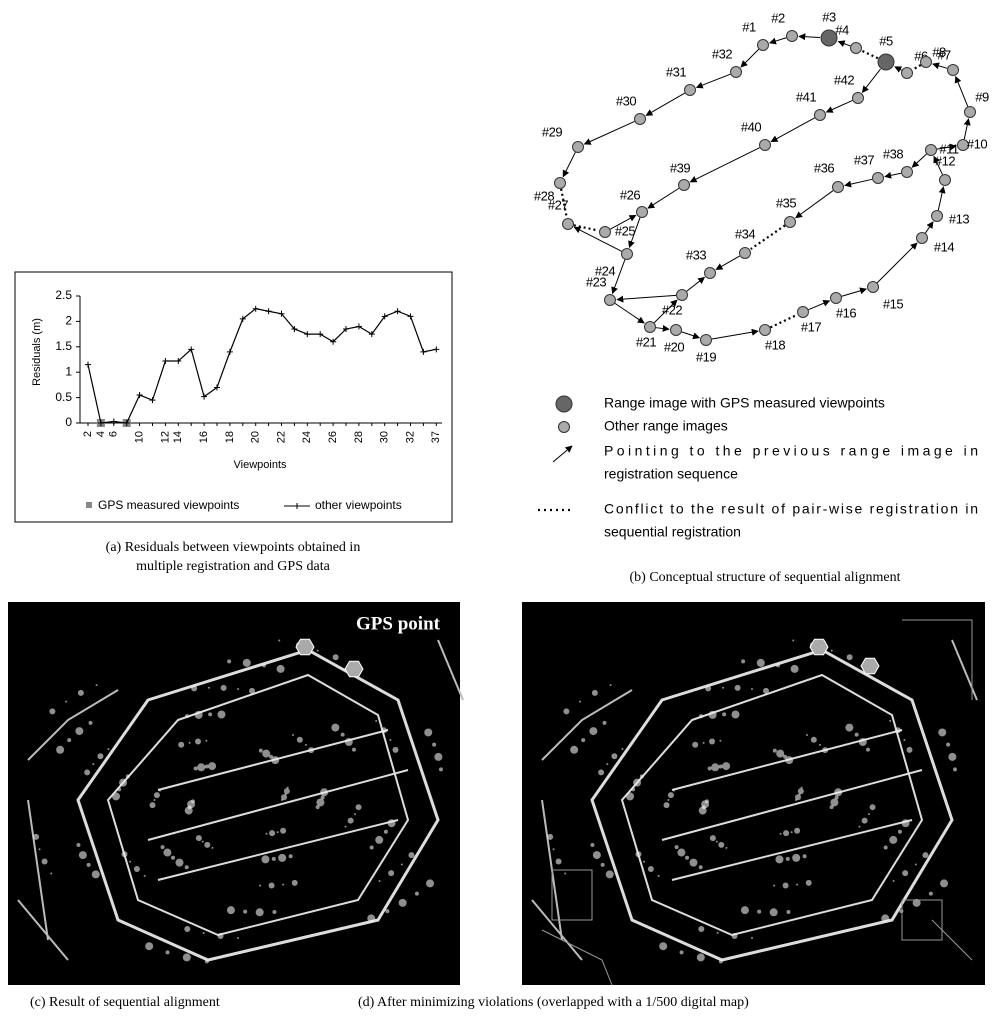  Describe the element at coordinates (605, 270) in the screenshot. I see `node-label: #24` at that location.